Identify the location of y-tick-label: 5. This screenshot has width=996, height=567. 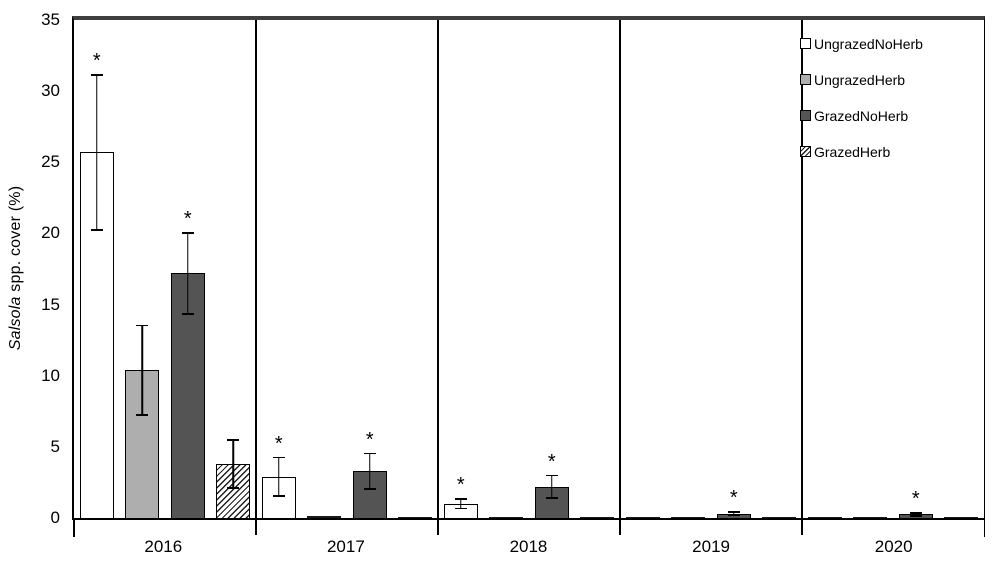
(55, 446).